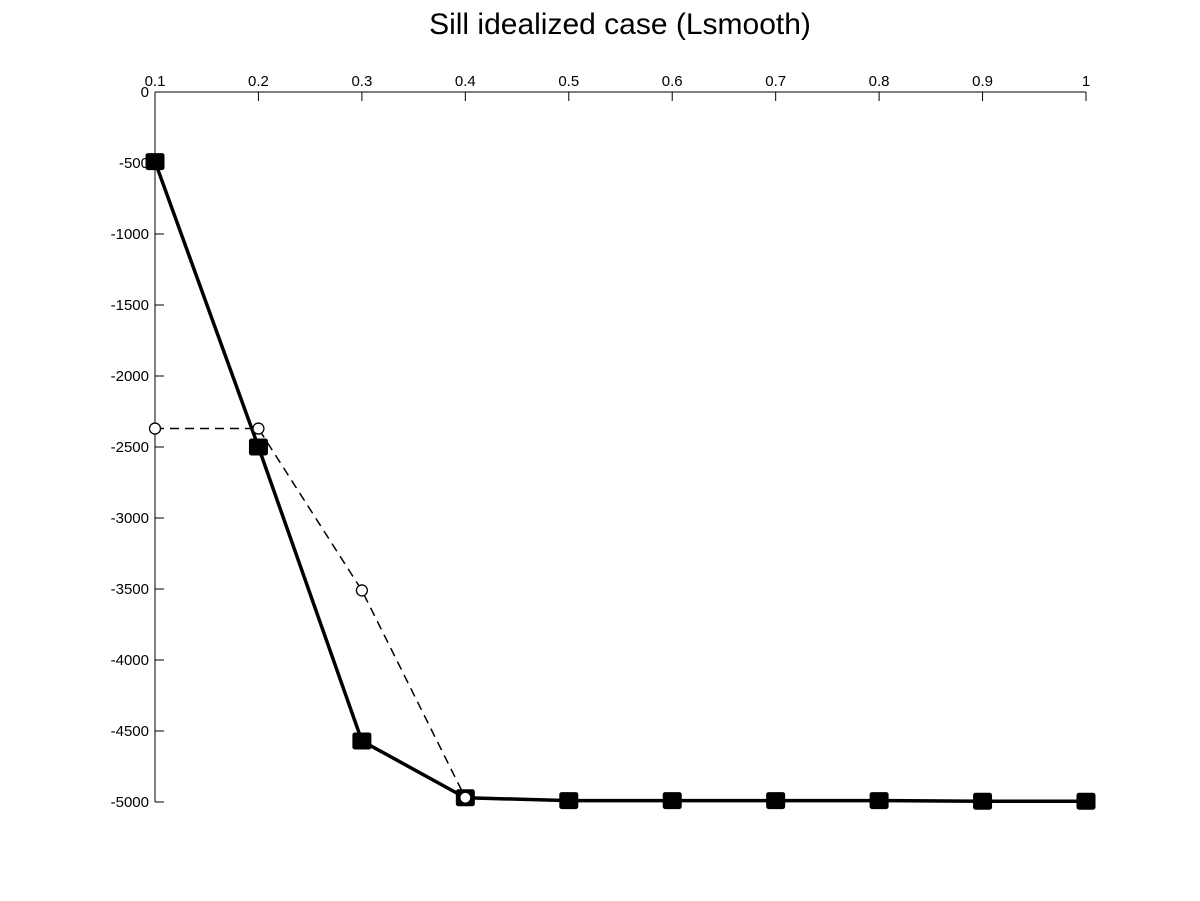  Describe the element at coordinates (130, 802) in the screenshot. I see `y-tick-label: -5000` at that location.